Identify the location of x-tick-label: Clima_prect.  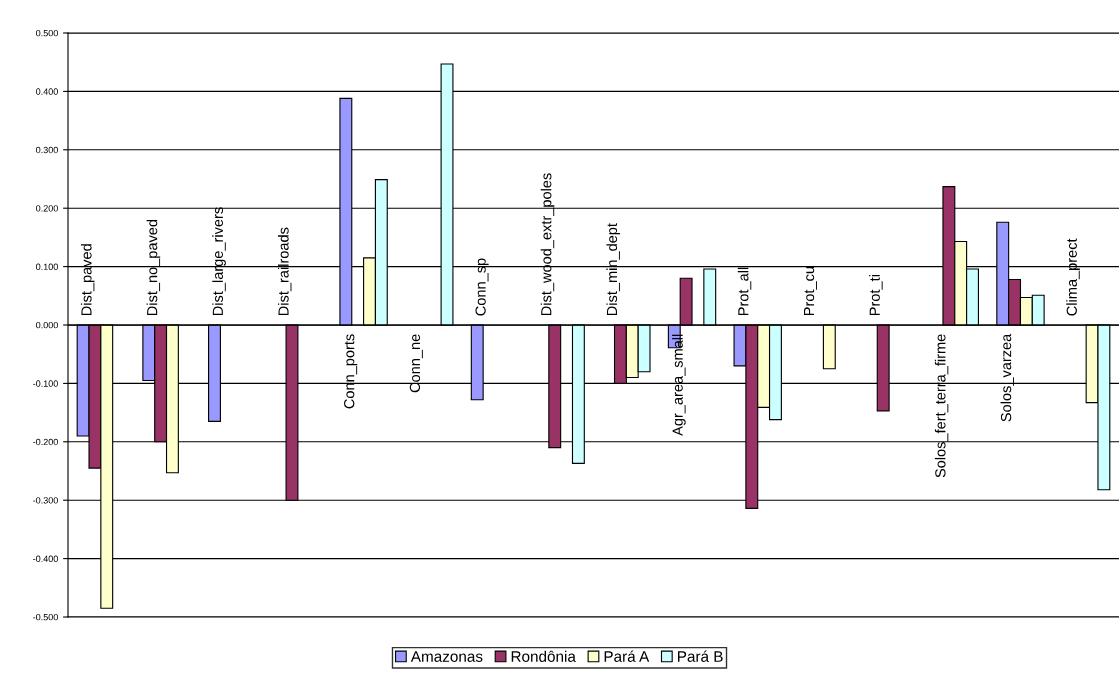
(1073, 277).